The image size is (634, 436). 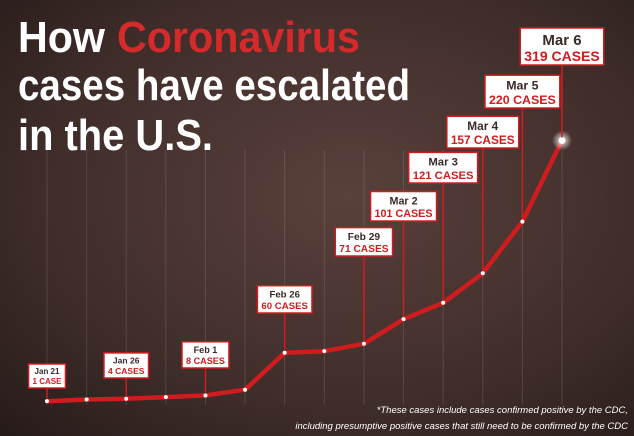 I want to click on callout-value: 60 CASES, so click(x=284, y=306).